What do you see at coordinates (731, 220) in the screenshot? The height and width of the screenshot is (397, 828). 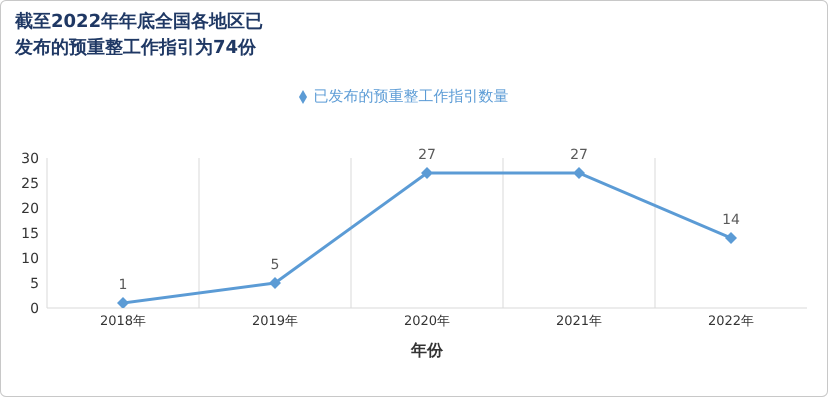 I see `data-label: 14` at bounding box center [731, 220].